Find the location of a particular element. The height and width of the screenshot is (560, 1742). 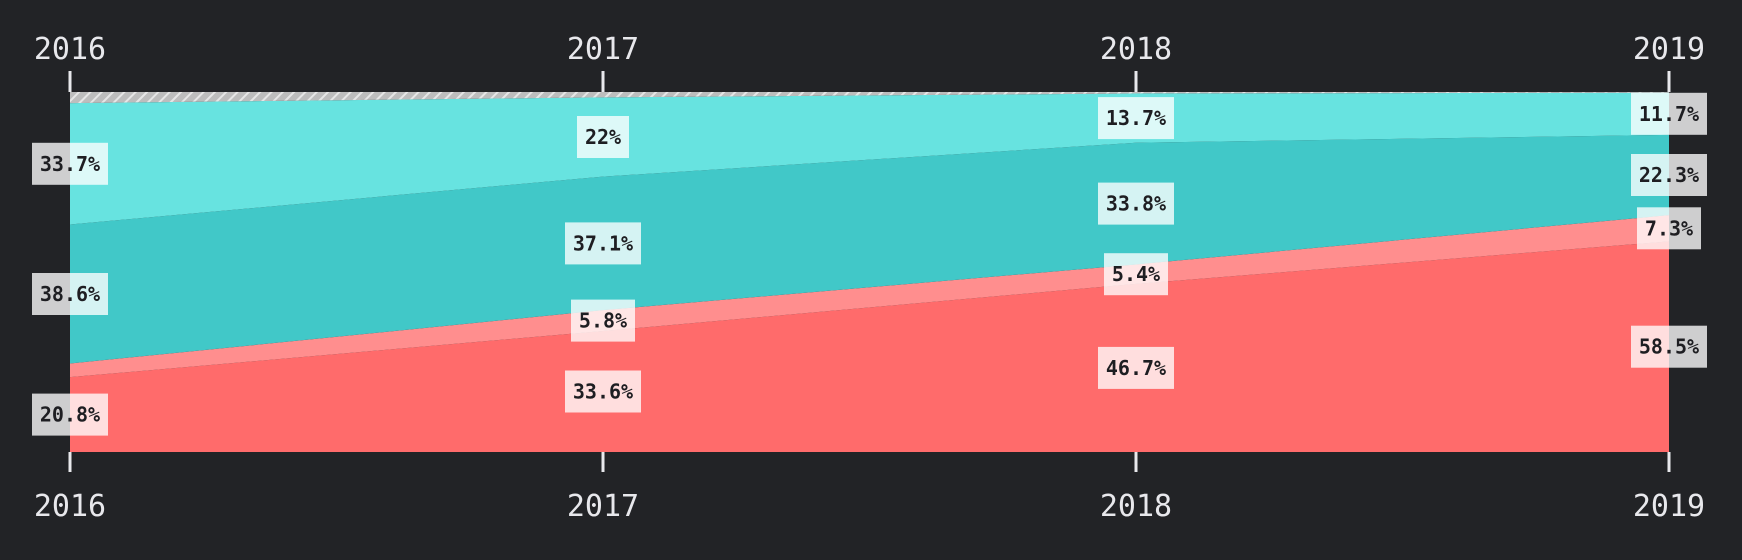

value-label-s1-2018: 46.7% is located at coordinates (1136, 367).